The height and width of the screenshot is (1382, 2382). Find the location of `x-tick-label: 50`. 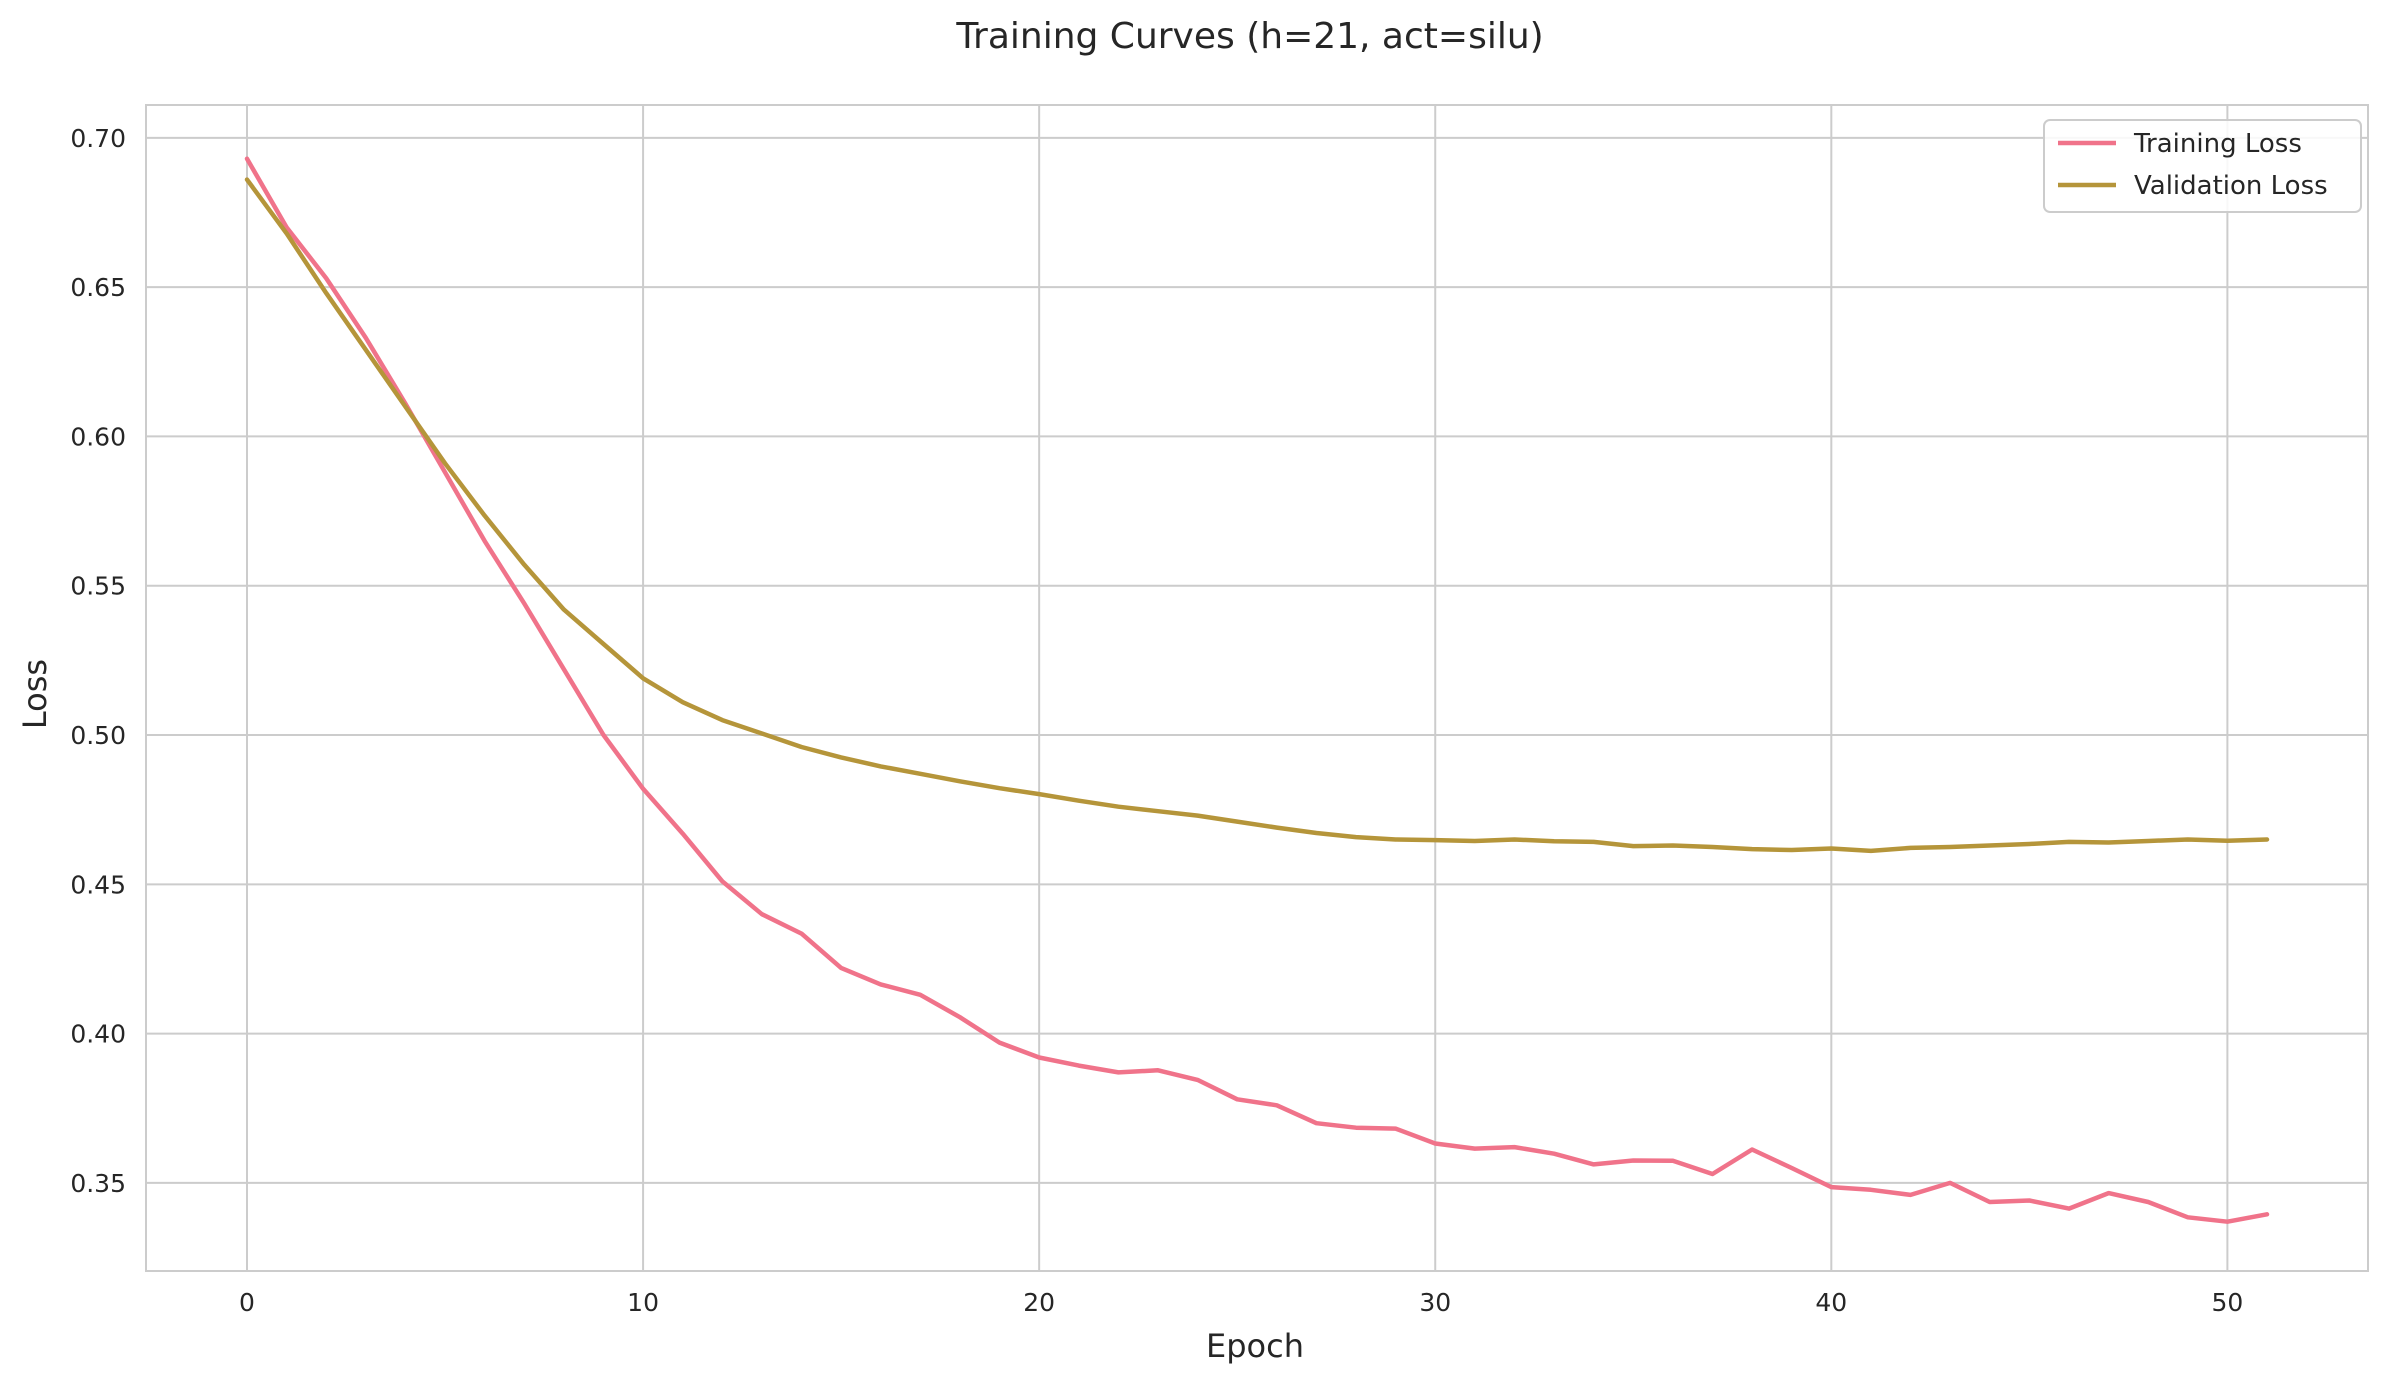

x-tick-label: 50 is located at coordinates (2227, 1302).